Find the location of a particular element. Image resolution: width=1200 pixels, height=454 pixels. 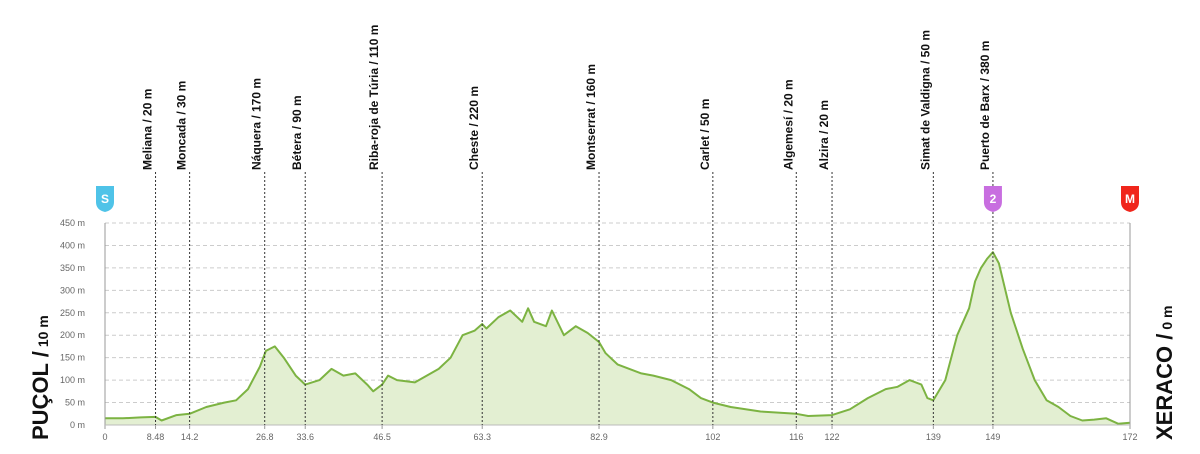

waypoint-label: Carlet / 50 m is located at coordinates (705, 134).